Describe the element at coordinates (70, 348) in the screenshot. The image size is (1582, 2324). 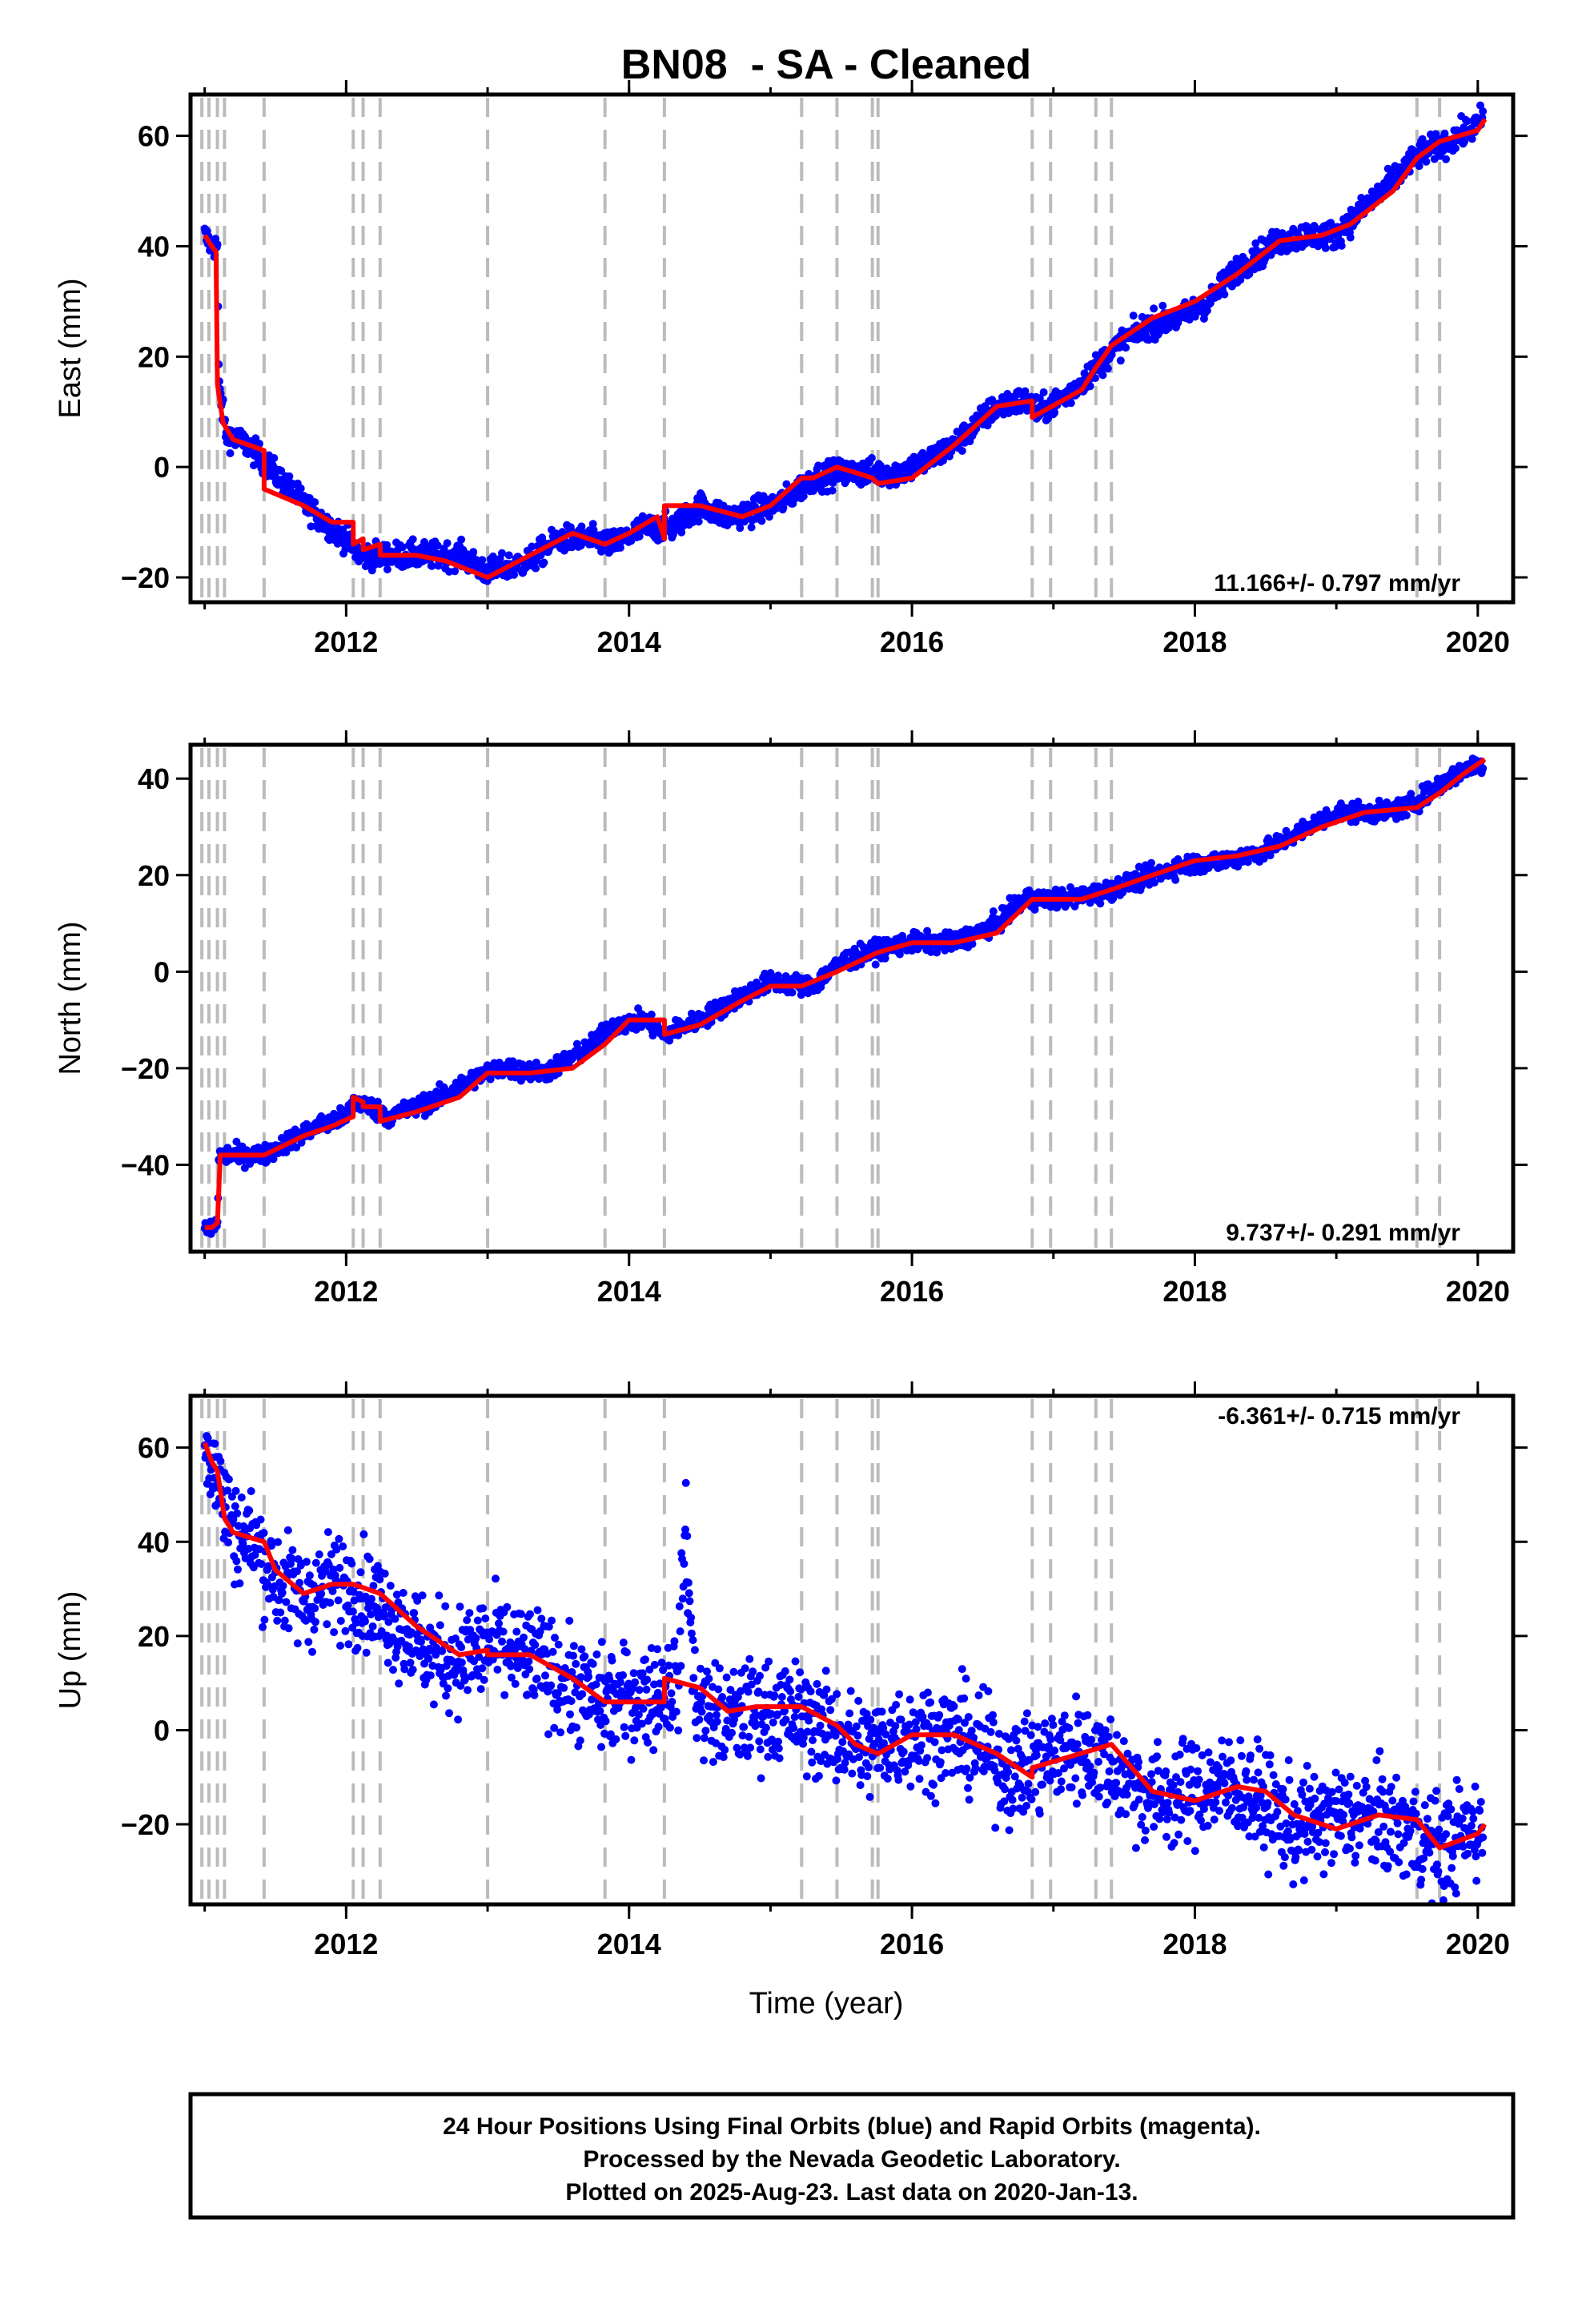
I see `y-axis-label: East (mm)` at that location.